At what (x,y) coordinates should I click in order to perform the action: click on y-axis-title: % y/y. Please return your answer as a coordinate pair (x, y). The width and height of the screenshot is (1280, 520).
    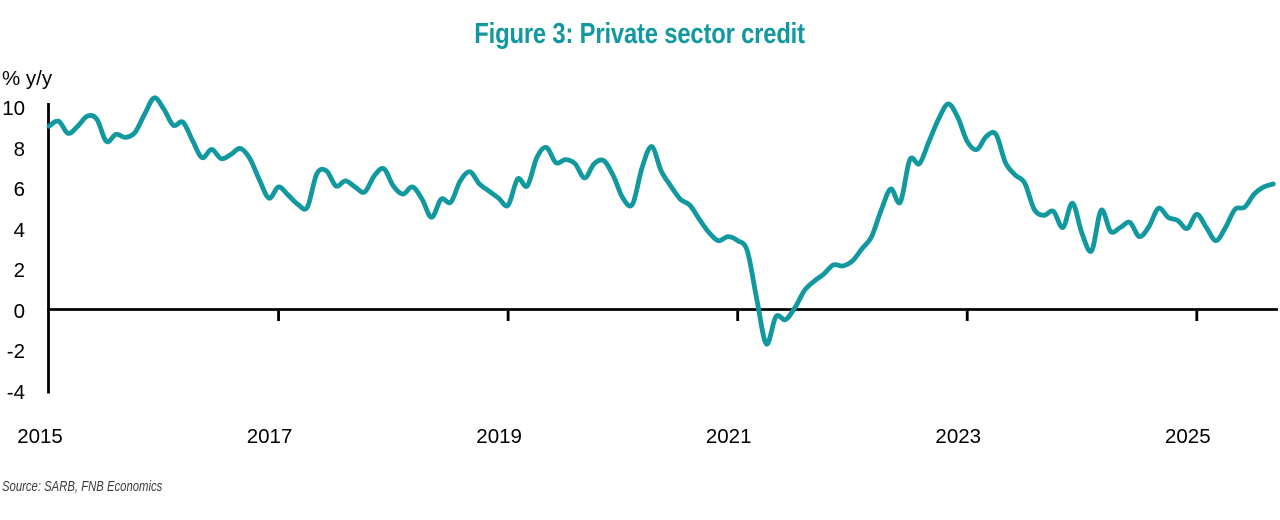
    Looking at the image, I should click on (27, 78).